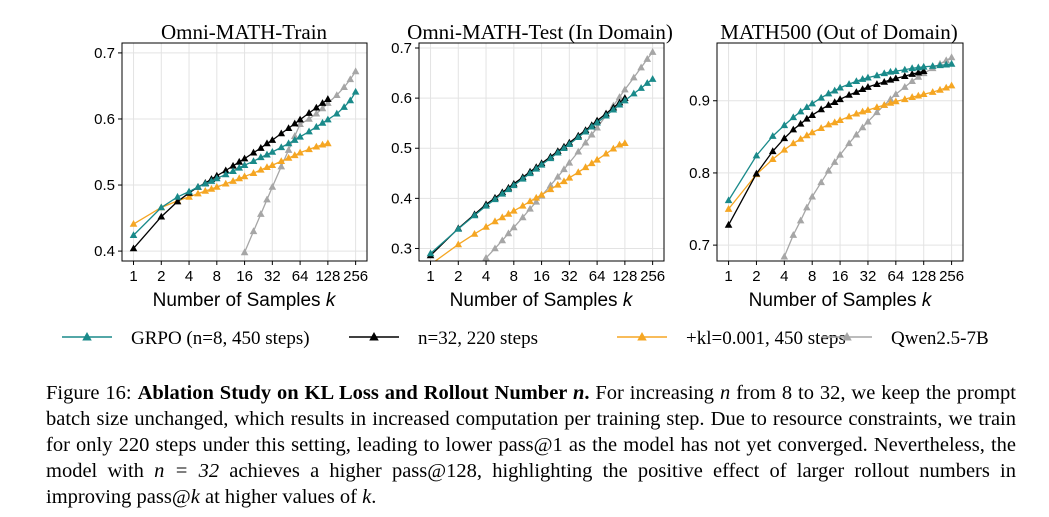 Image resolution: width=1049 pixels, height=517 pixels. I want to click on y-tick-label: 0.9, so click(699, 101).